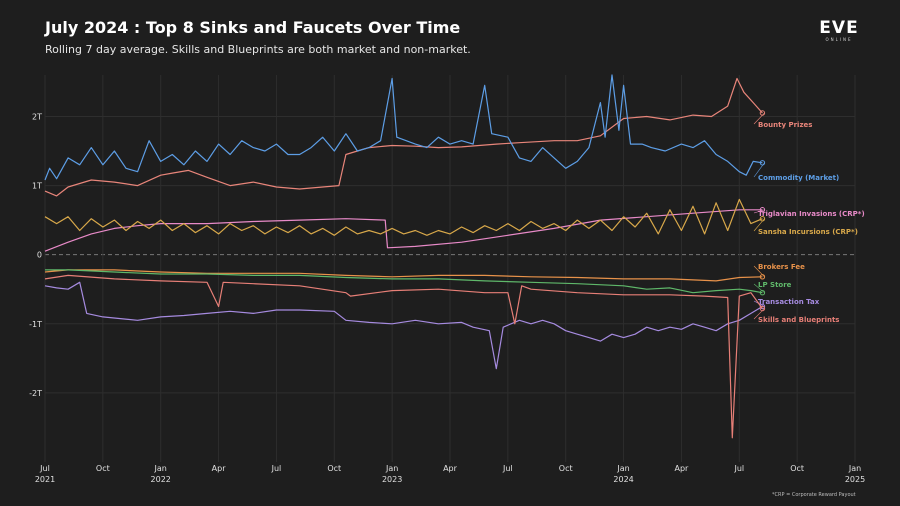 The width and height of the screenshot is (900, 506). Describe the element at coordinates (37, 116) in the screenshot. I see `y-tick-label: 2T` at that location.